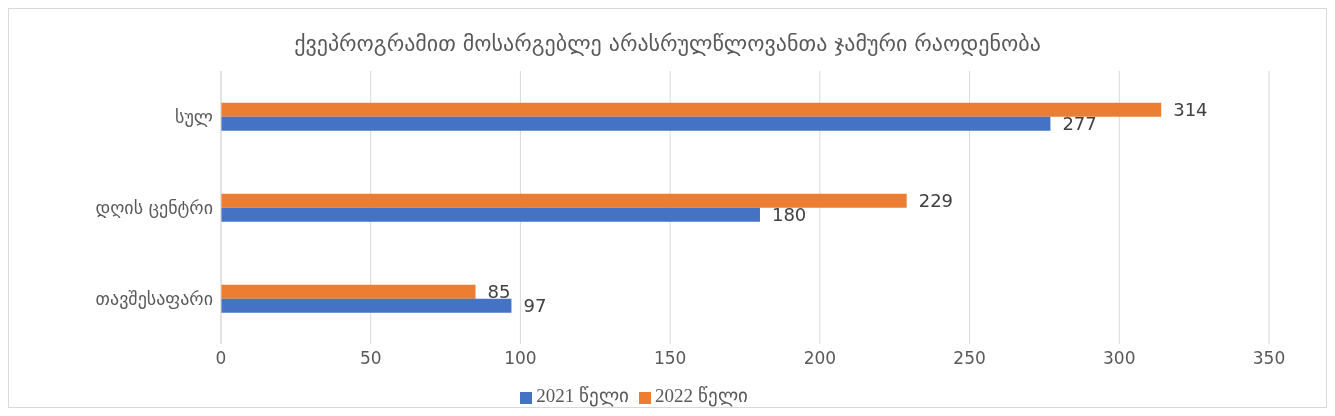 The height and width of the screenshot is (416, 1335). Describe the element at coordinates (820, 358) in the screenshot. I see `x-tick-label: 200` at that location.